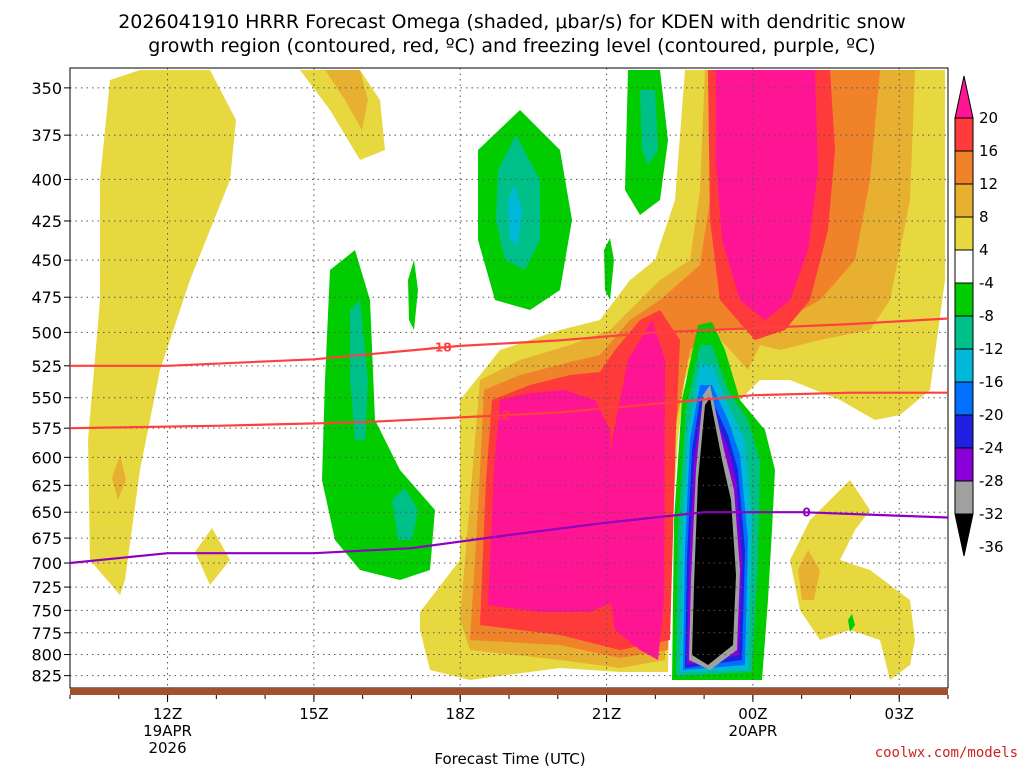 The width and height of the screenshot is (1024, 768). What do you see at coordinates (46, 88) in the screenshot?
I see `y-tick-label: 350` at bounding box center [46, 88].